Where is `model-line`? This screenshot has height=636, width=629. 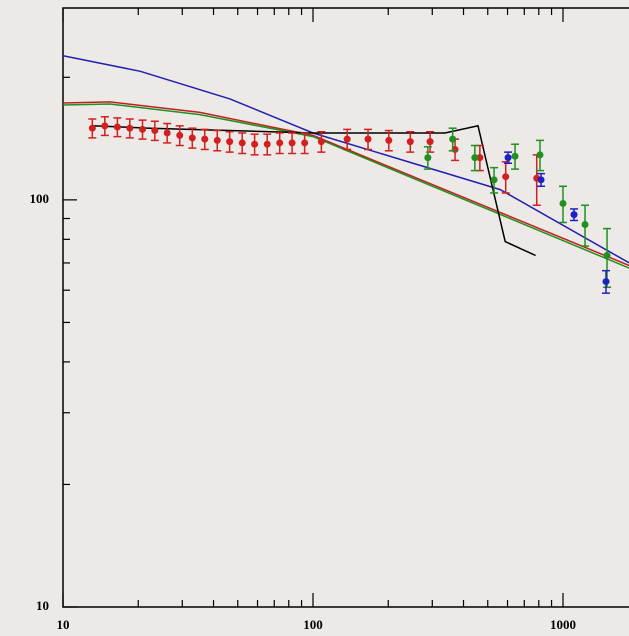 model-line is located at coordinates (314, 190).